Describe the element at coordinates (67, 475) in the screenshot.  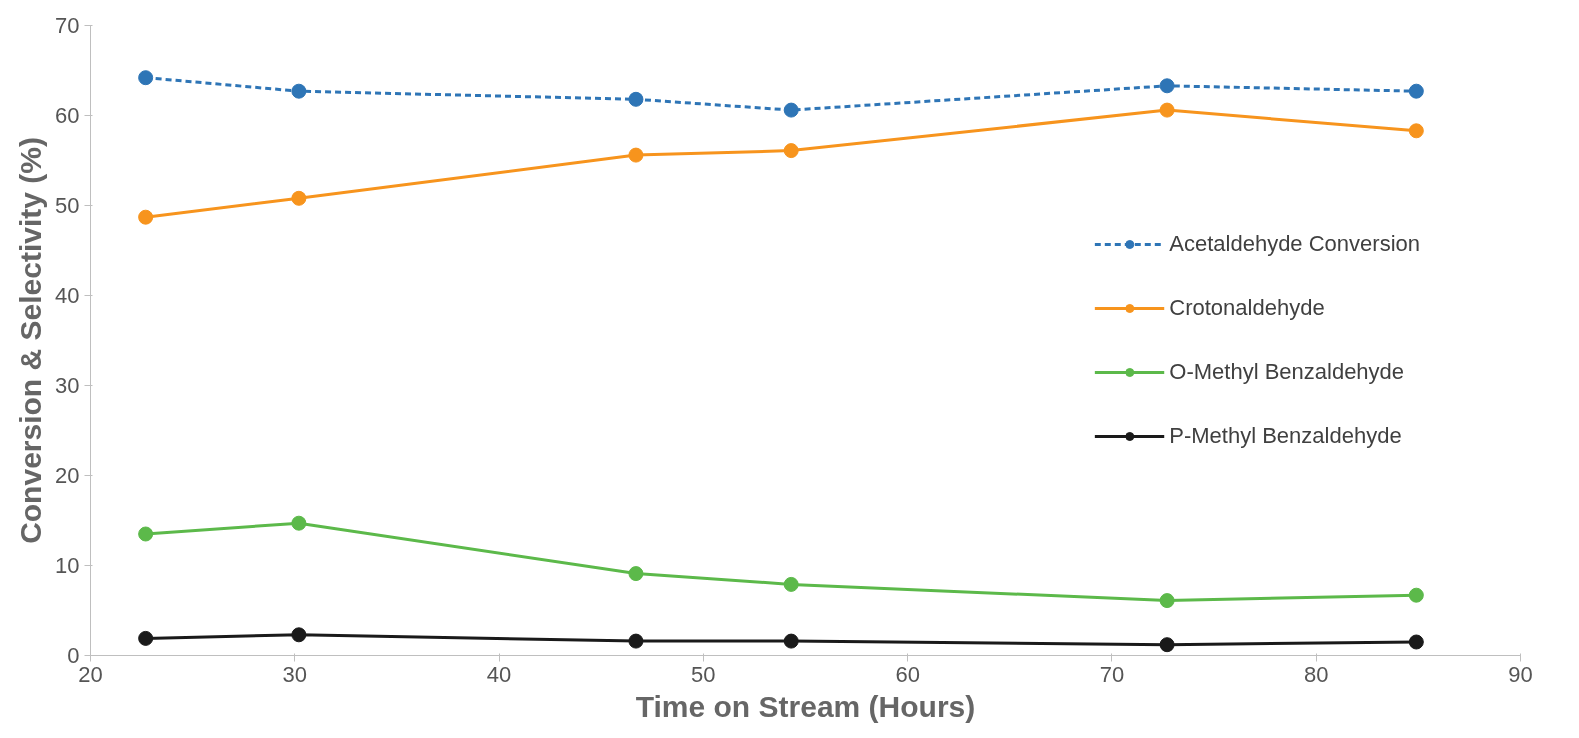
I see `y-tick-label: 20` at that location.